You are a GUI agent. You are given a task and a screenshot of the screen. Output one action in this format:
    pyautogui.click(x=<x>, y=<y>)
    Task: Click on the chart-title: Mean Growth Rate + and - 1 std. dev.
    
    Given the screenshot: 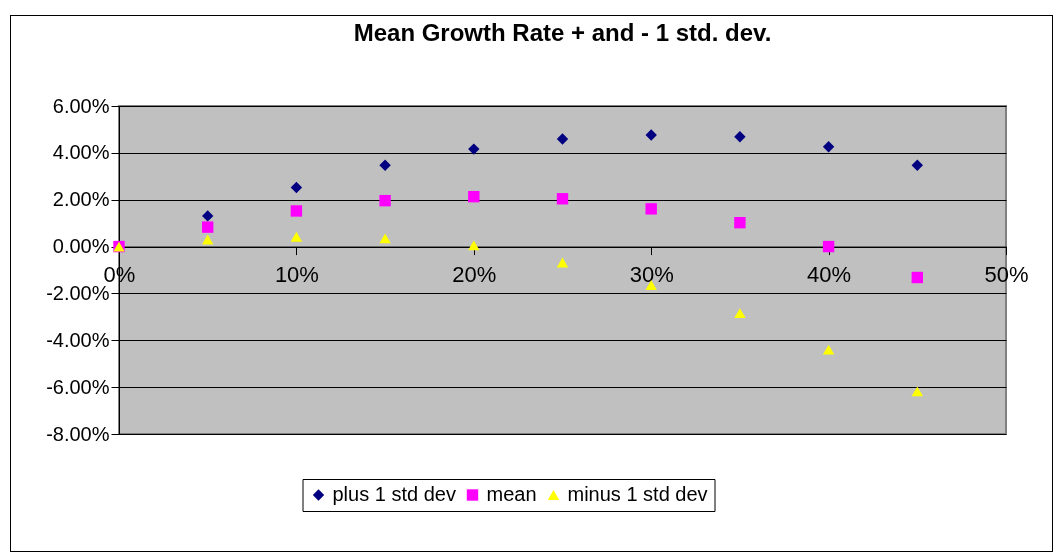 What is the action you would take?
    pyautogui.click(x=562, y=32)
    